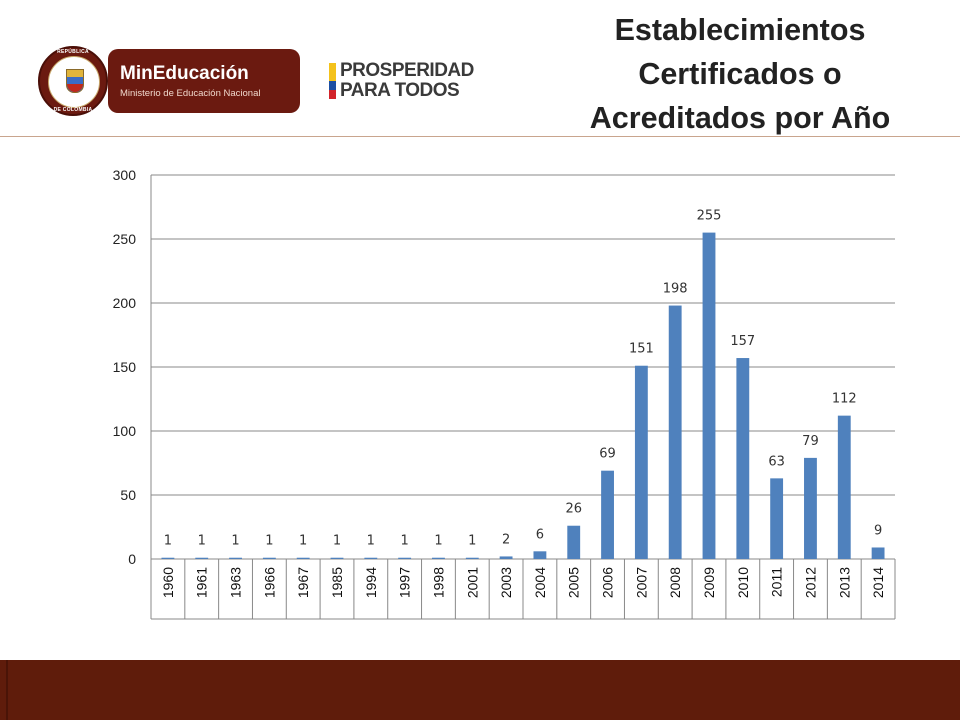 This screenshot has height=720, width=960. I want to click on bar-1963, so click(235, 558).